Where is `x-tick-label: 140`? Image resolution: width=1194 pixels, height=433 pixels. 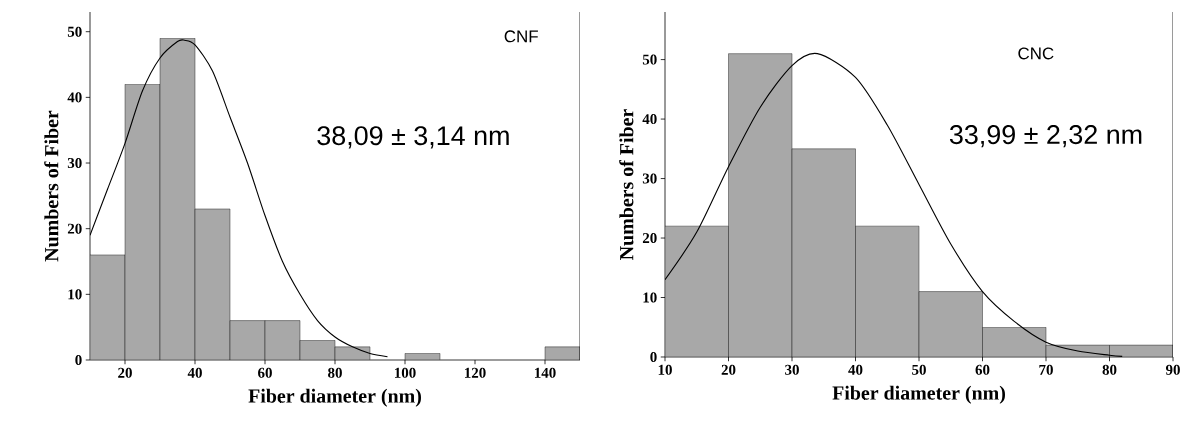
x-tick-label: 140 is located at coordinates (545, 372).